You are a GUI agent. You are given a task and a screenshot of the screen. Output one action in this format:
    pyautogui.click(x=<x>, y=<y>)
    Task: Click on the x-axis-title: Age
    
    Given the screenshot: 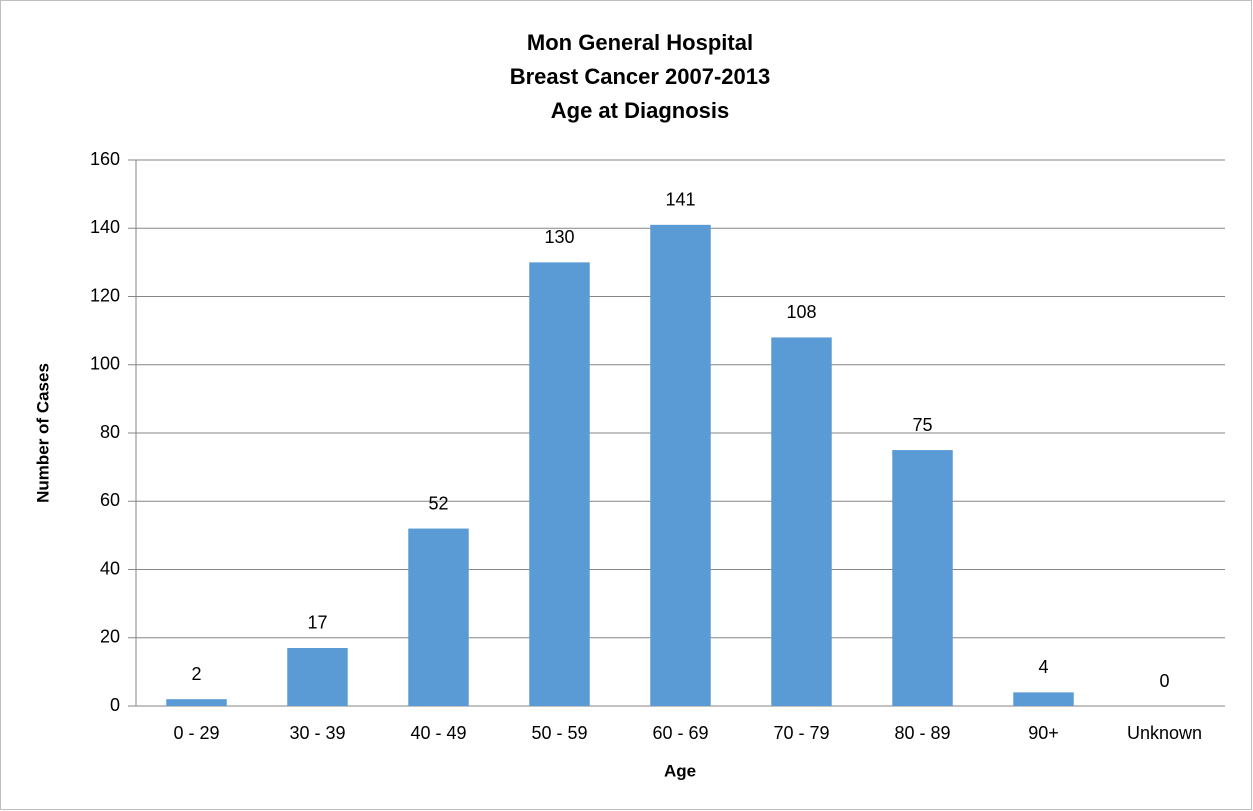 What is the action you would take?
    pyautogui.click(x=680, y=770)
    